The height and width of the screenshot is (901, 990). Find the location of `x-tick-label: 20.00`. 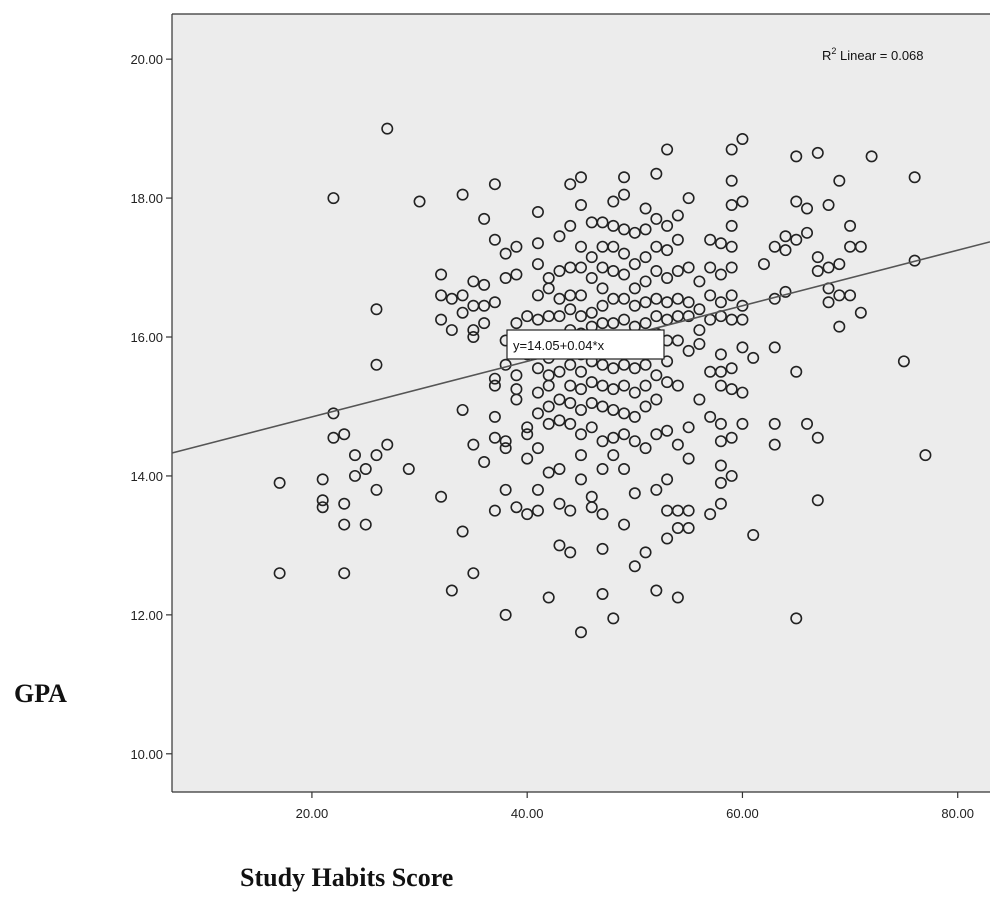

x-tick-label: 20.00 is located at coordinates (312, 813).